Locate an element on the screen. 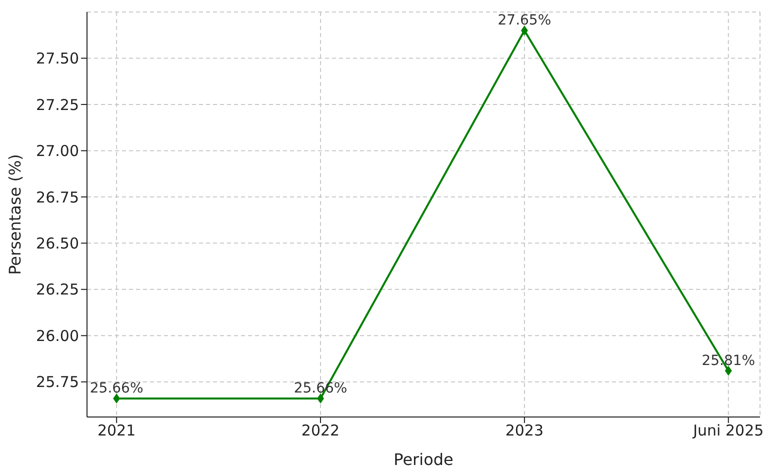 The width and height of the screenshot is (770, 470). y-tick-label: 27.00 is located at coordinates (57, 151).